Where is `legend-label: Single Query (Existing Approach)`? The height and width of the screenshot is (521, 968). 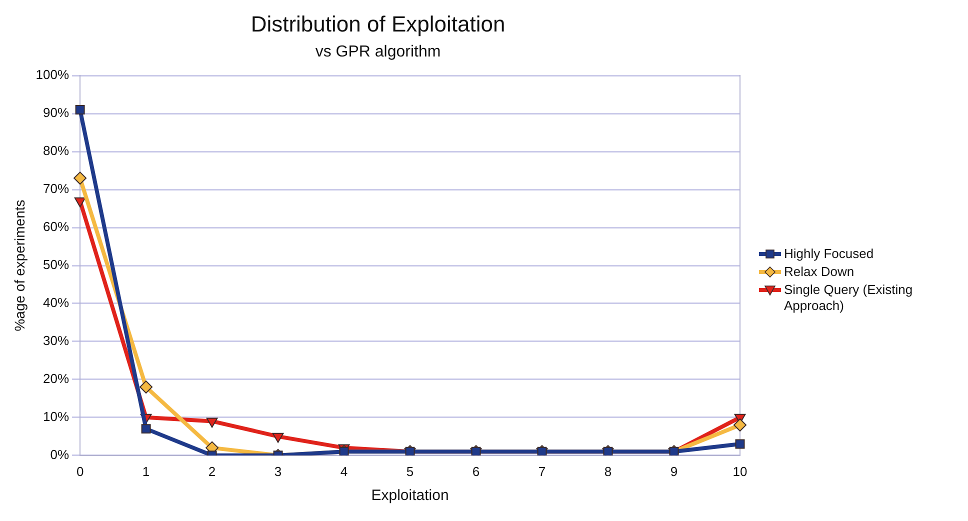 legend-label: Single Query (Existing Approach) is located at coordinates (849, 298).